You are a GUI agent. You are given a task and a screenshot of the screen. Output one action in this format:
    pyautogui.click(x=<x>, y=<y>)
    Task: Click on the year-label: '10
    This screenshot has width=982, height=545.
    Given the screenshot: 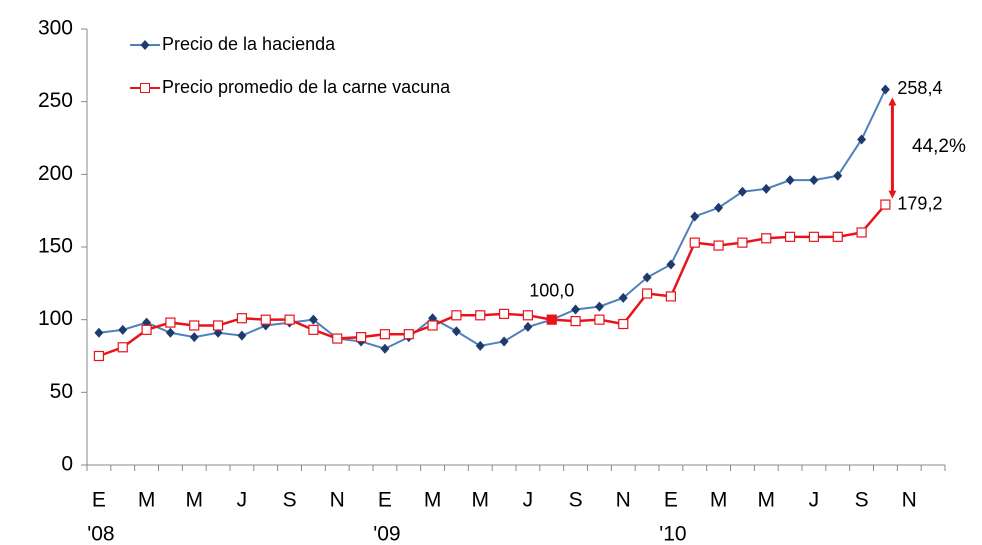 What is the action you would take?
    pyautogui.click(x=672, y=534)
    